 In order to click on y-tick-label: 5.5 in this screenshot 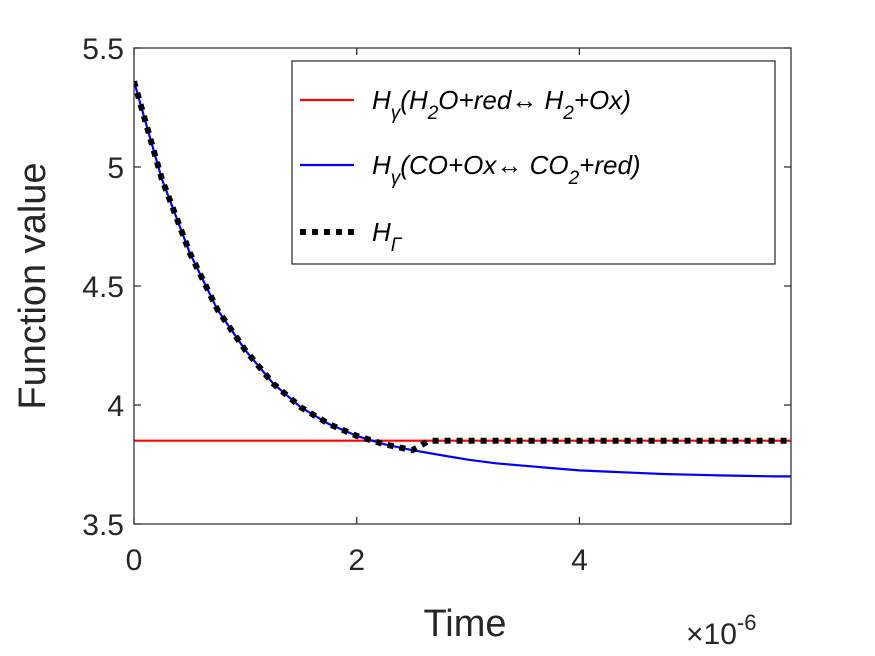, I will do `click(103, 49)`.